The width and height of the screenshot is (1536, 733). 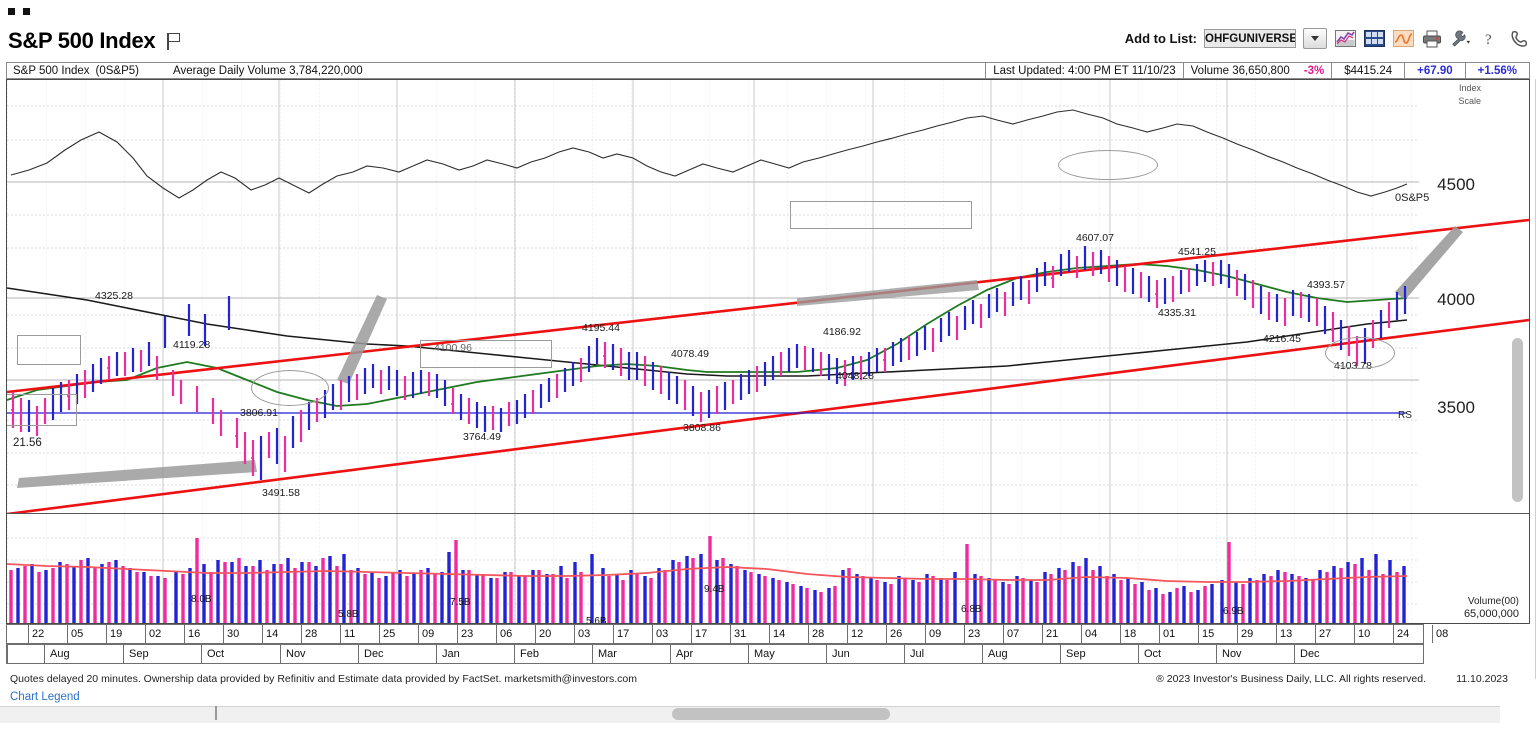 What do you see at coordinates (1139, 634) in the screenshot?
I see `date-tick: 18` at bounding box center [1139, 634].